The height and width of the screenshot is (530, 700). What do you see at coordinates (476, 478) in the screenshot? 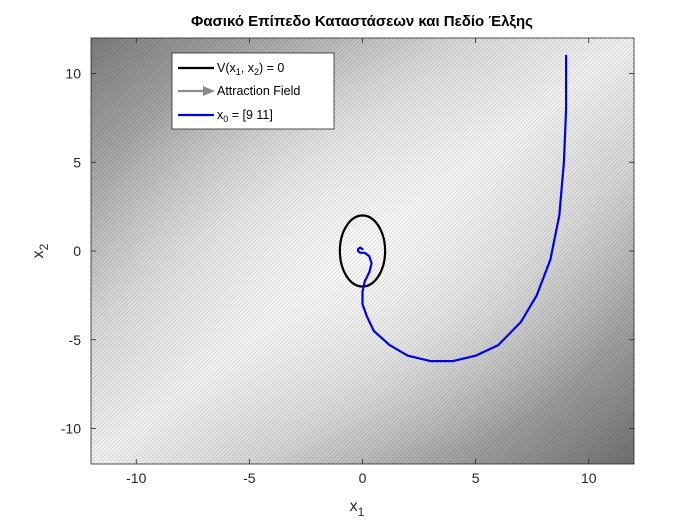
I see `x-tick-label: 5` at bounding box center [476, 478].